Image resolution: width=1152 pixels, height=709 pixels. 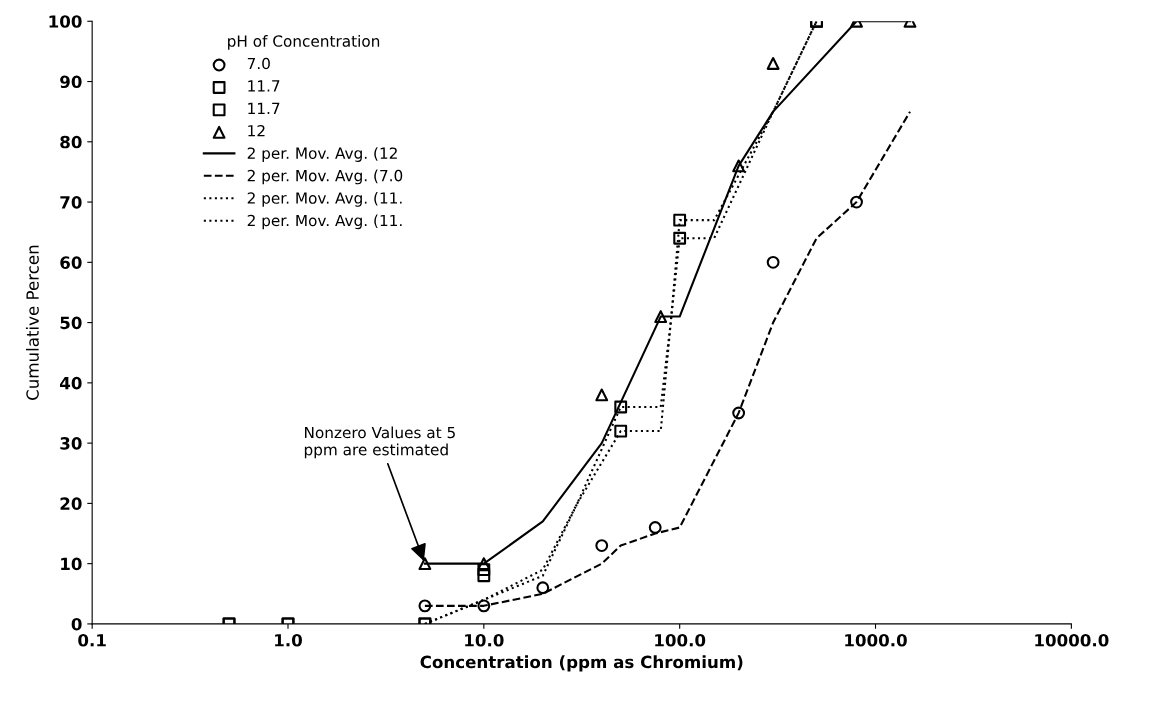 What do you see at coordinates (71, 262) in the screenshot?
I see `y-tick-label: 60` at bounding box center [71, 262].